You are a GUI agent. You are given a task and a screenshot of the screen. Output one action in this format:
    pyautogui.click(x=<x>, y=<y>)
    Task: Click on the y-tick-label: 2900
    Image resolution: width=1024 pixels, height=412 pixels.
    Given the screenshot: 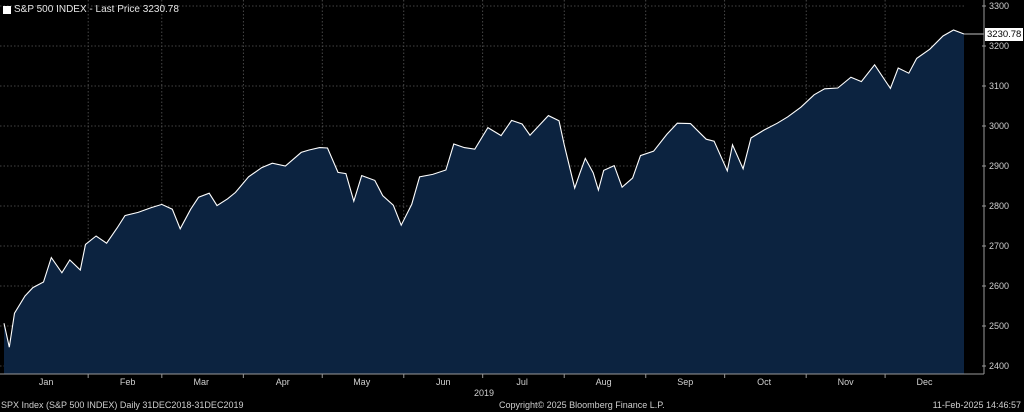 What is the action you would take?
    pyautogui.click(x=999, y=166)
    